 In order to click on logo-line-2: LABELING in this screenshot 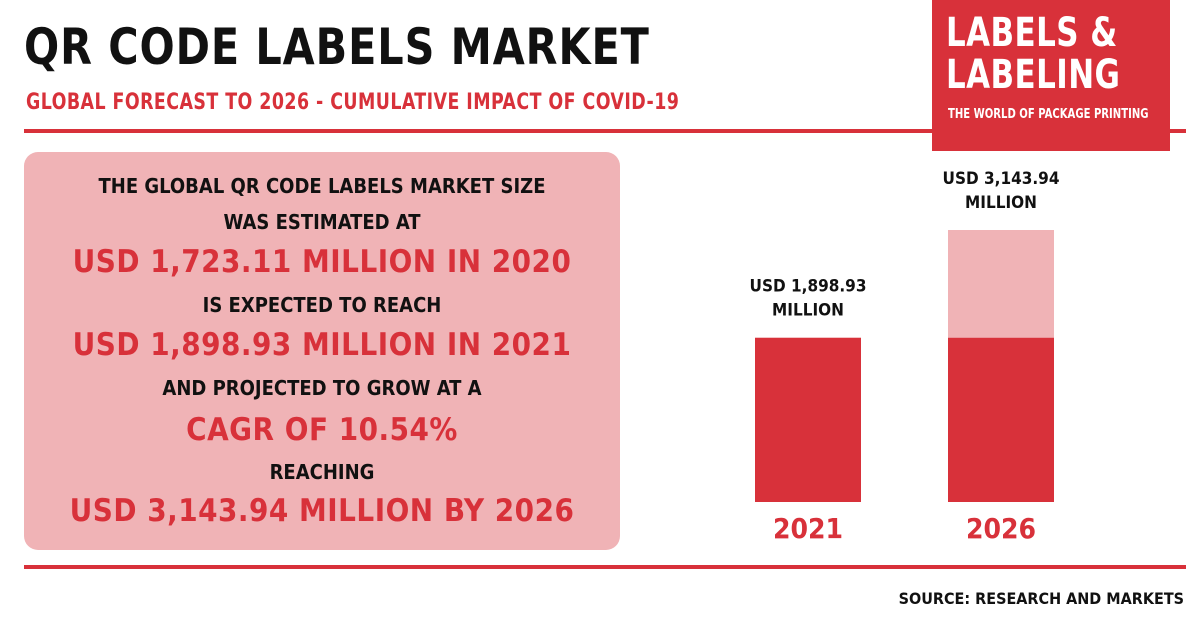, I will do `click(1033, 75)`.